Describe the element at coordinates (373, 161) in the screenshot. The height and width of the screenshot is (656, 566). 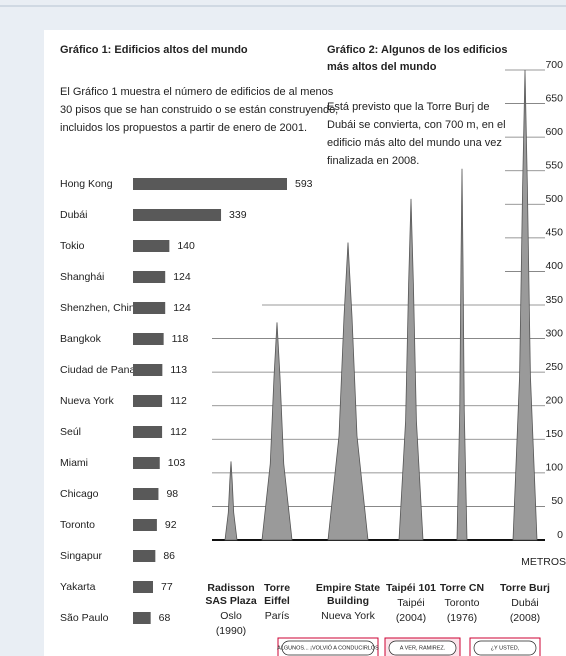
I see `description: finalizada en 2008.` at that location.